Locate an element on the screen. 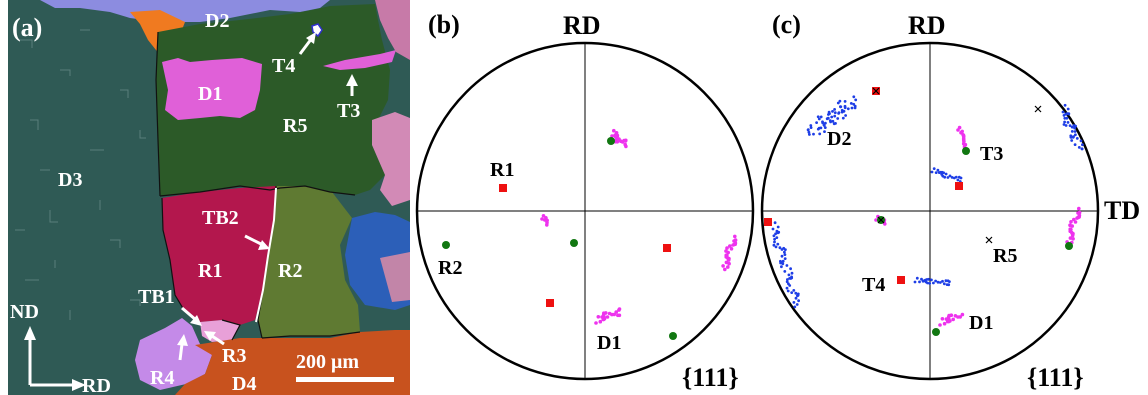 The height and width of the screenshot is (395, 1148). panel-label-c: (c) is located at coordinates (786, 24).